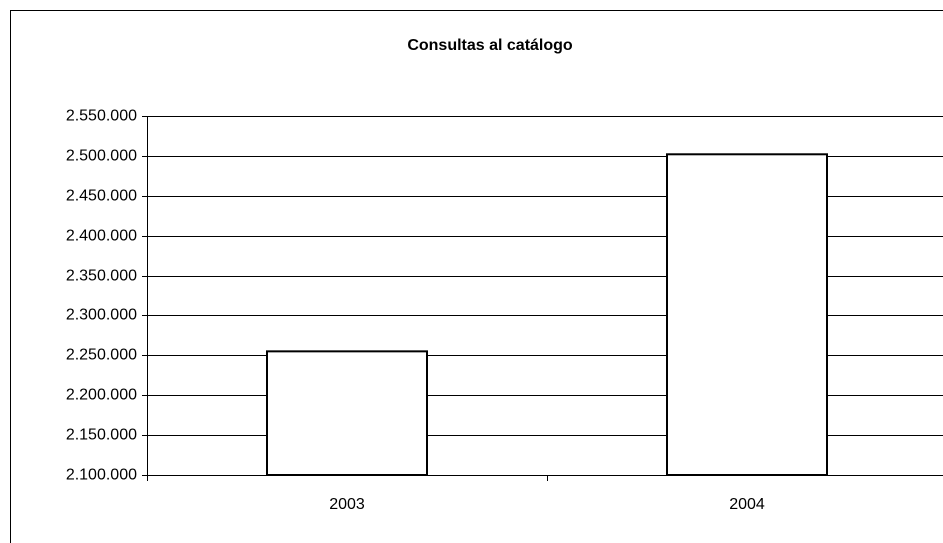 The width and height of the screenshot is (943, 543). Describe the element at coordinates (101, 355) in the screenshot. I see `y-tick-label: 2.250.000` at that location.